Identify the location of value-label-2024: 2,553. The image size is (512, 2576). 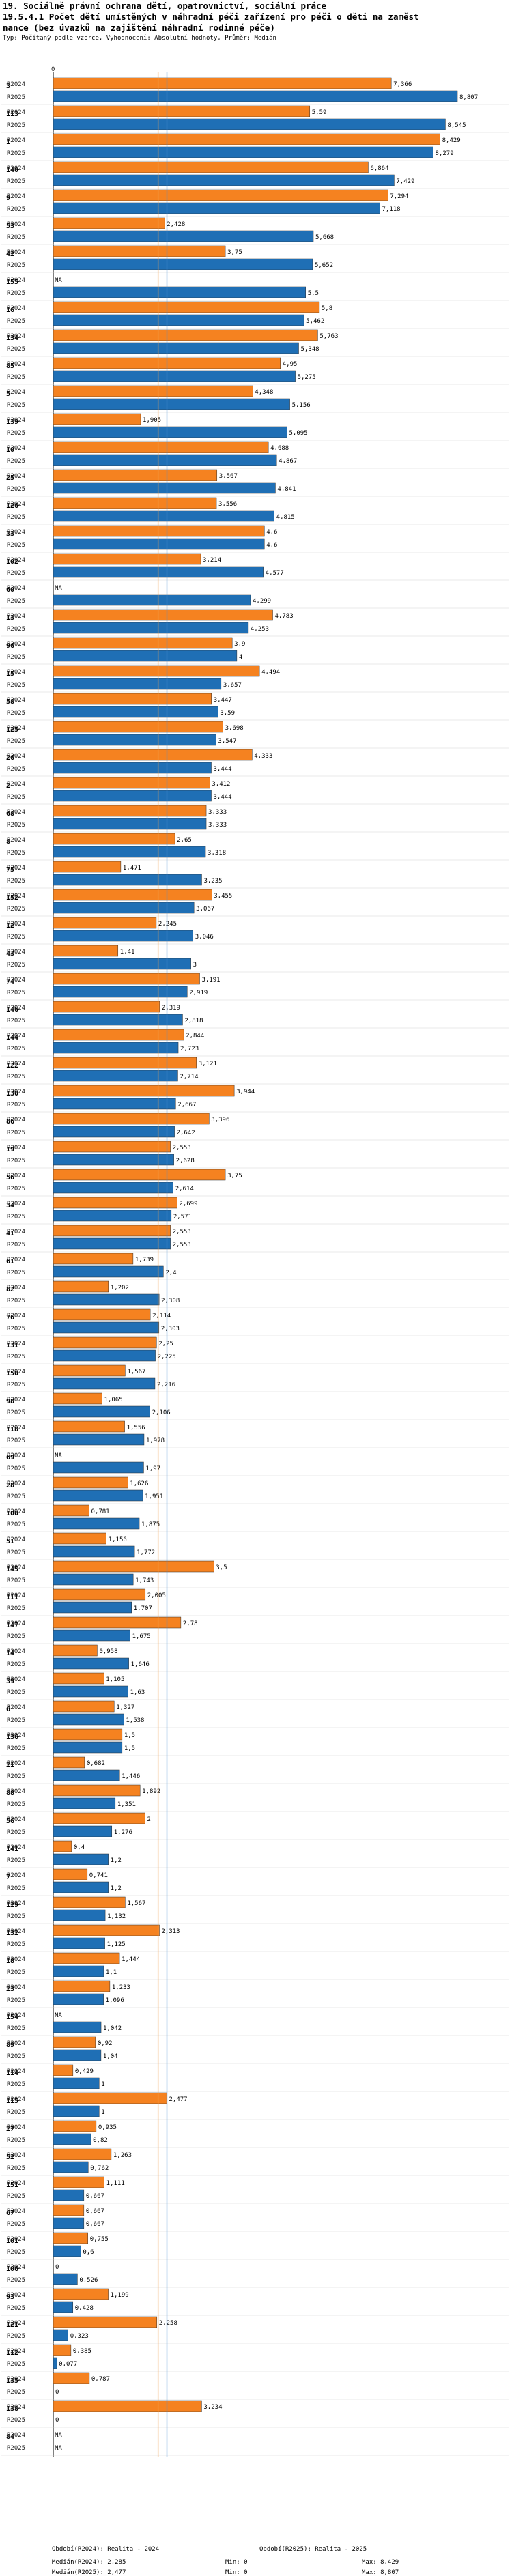
(182, 1232).